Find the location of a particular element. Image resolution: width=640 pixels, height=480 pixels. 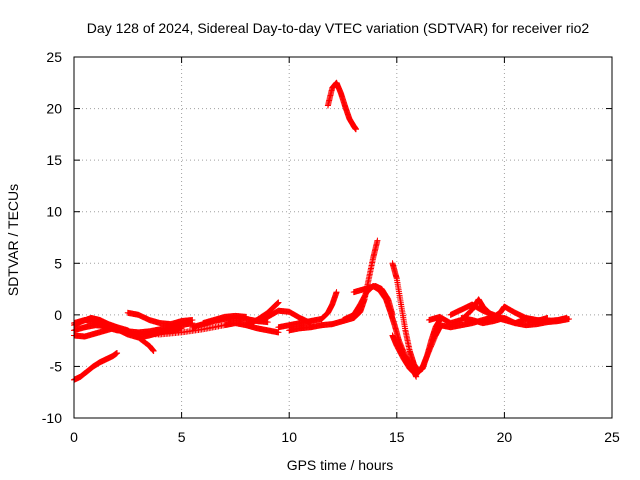

series-sat-v is located at coordinates (515, 321).